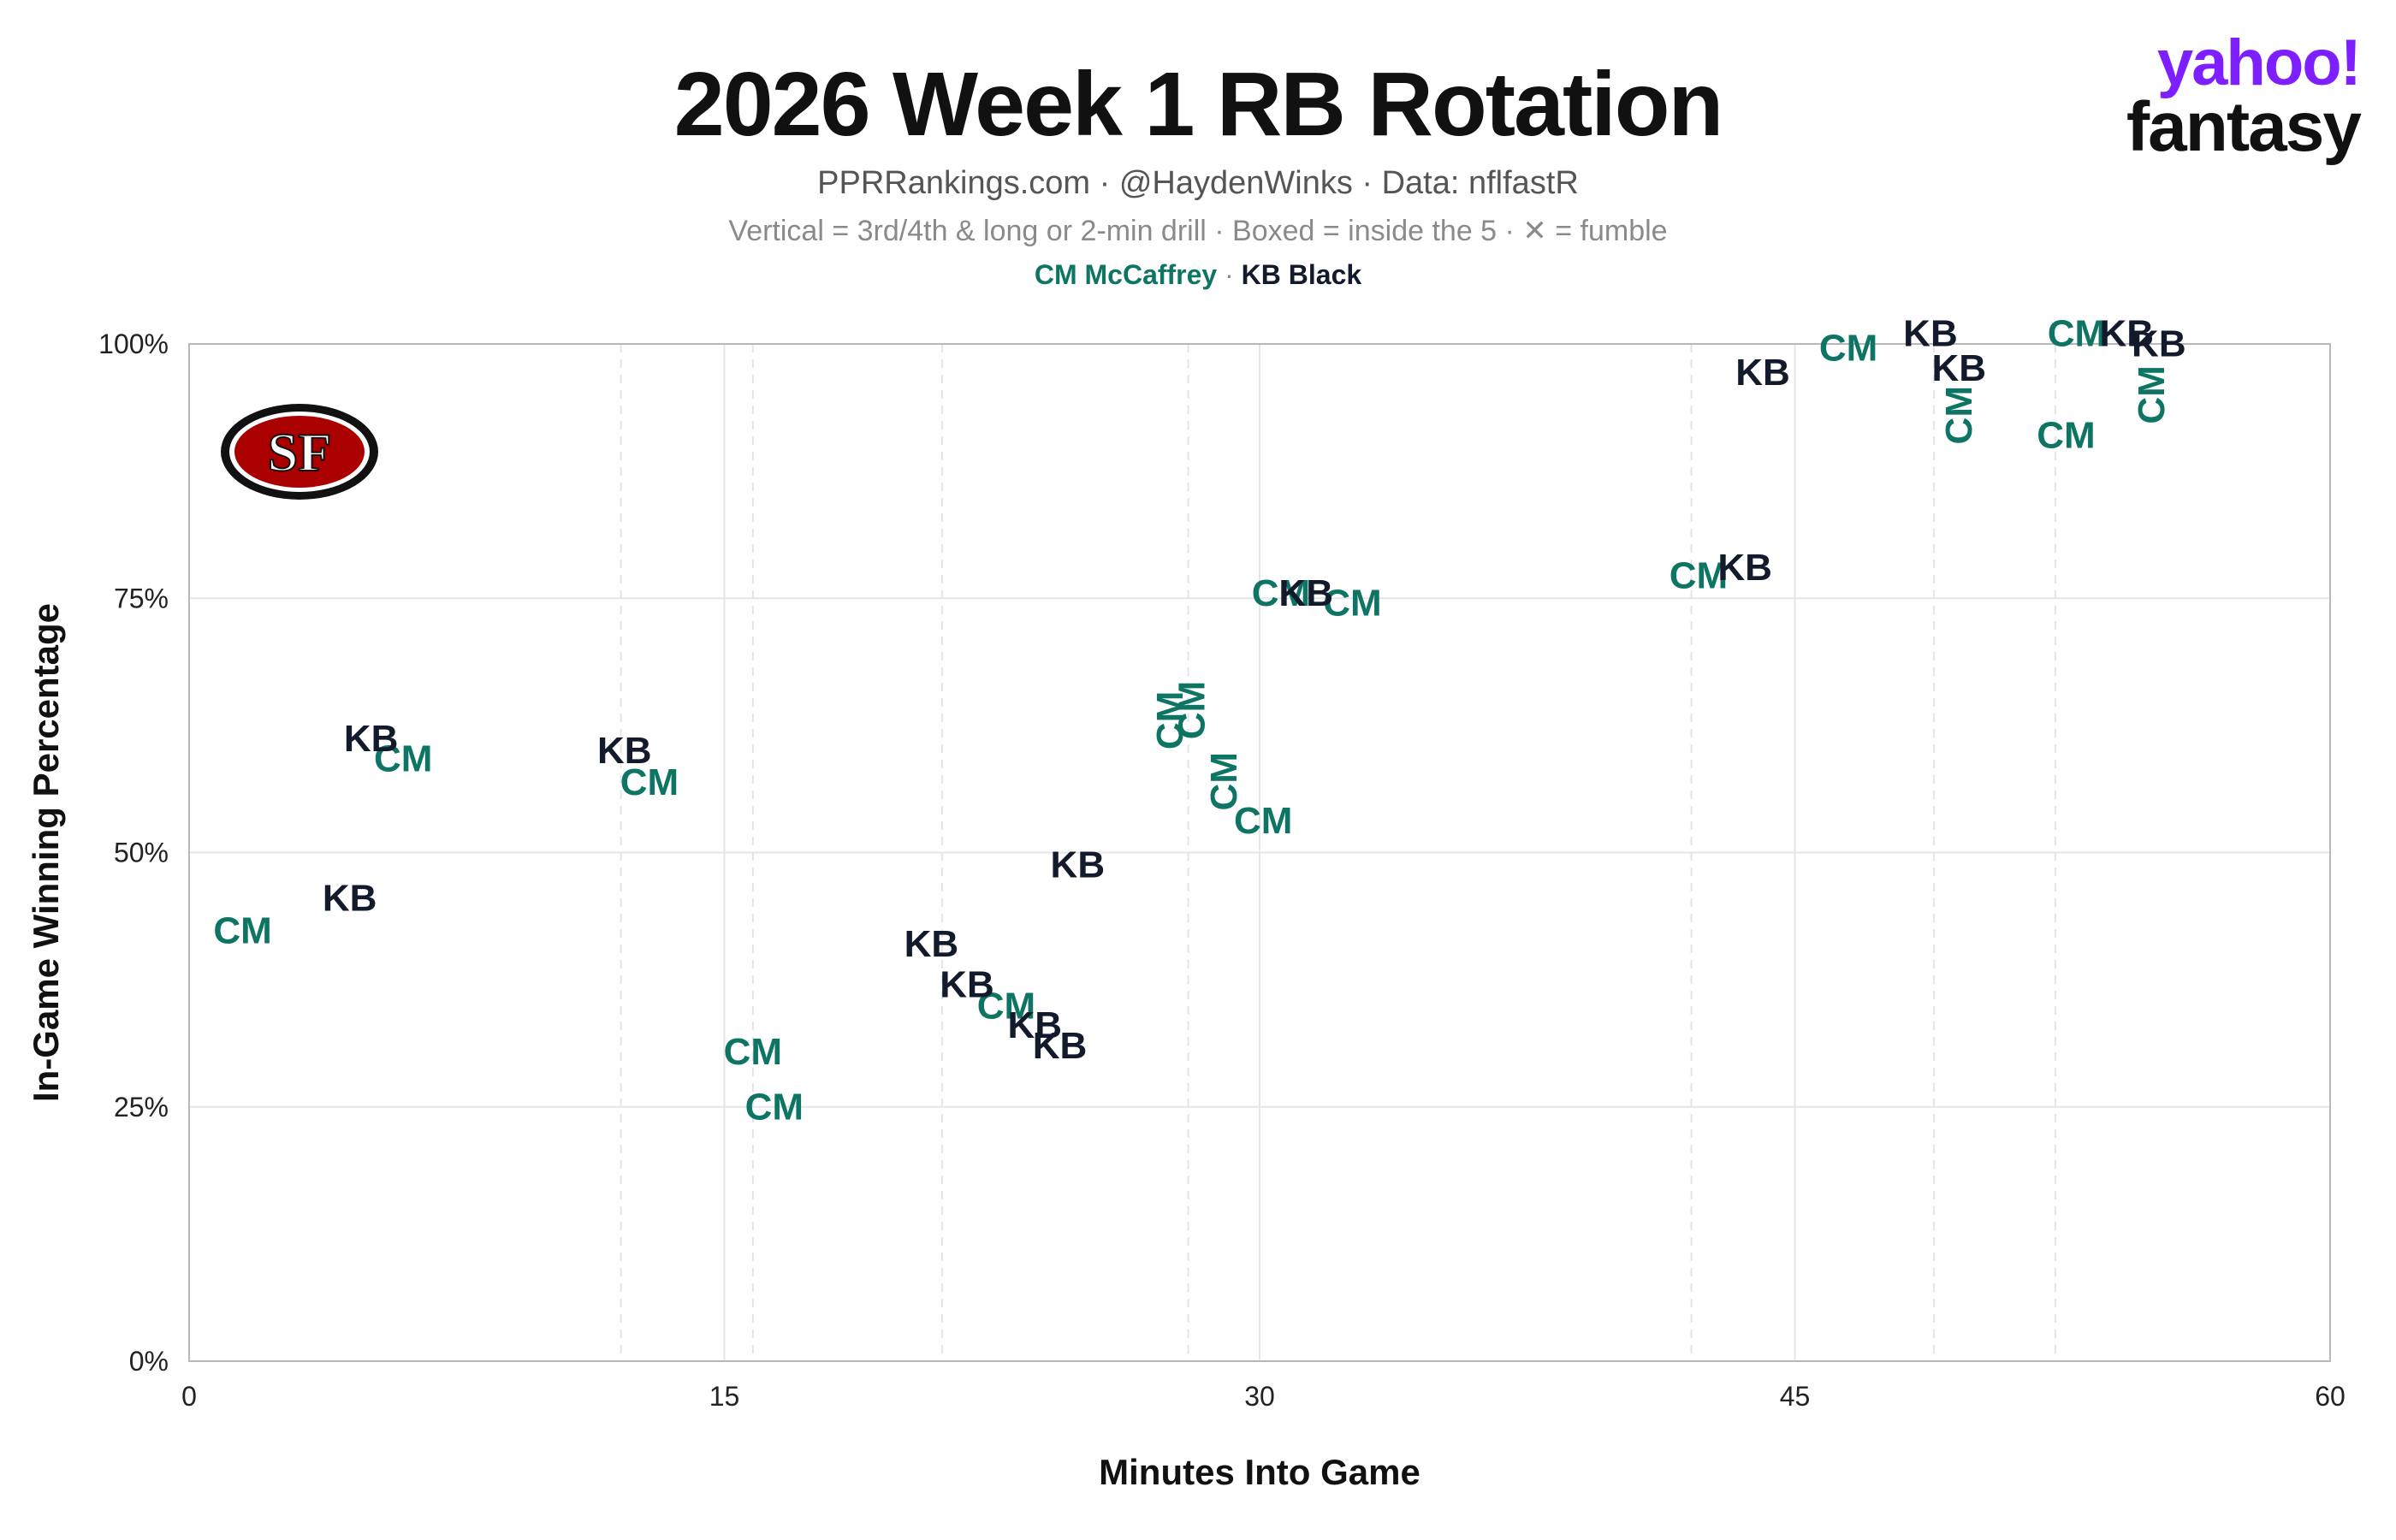  Describe the element at coordinates (1259, 1396) in the screenshot. I see `x-tick-label: 30` at that location.